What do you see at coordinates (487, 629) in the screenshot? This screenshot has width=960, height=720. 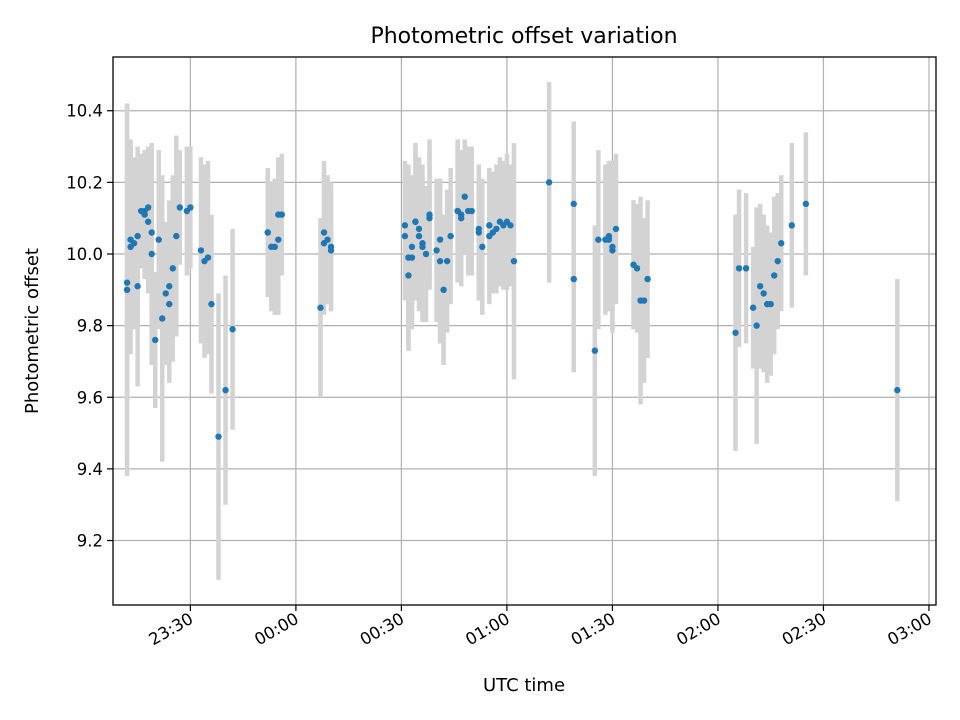 I see `x-tick-label: 01:00` at bounding box center [487, 629].